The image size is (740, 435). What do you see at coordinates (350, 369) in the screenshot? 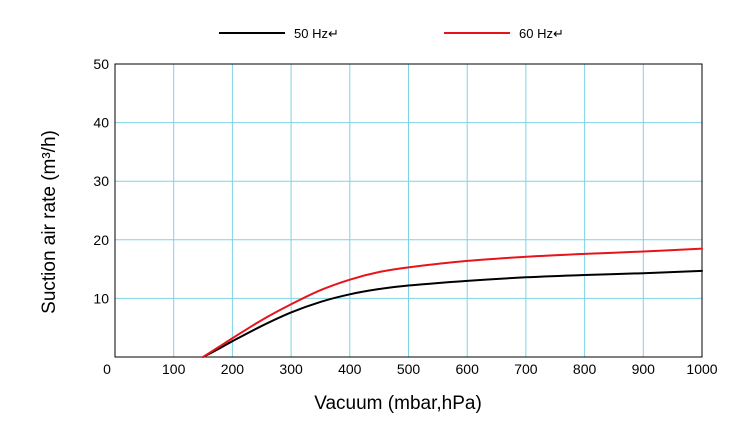
I see `x-tick-label: 400` at bounding box center [350, 369].